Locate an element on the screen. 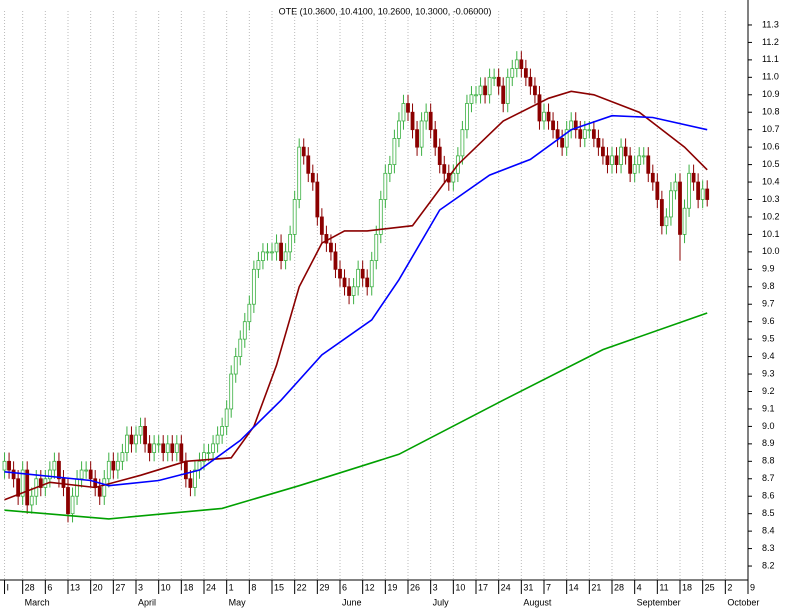 This screenshot has height=610, width=792. y-tick-label: 9.4 is located at coordinates (768, 356).